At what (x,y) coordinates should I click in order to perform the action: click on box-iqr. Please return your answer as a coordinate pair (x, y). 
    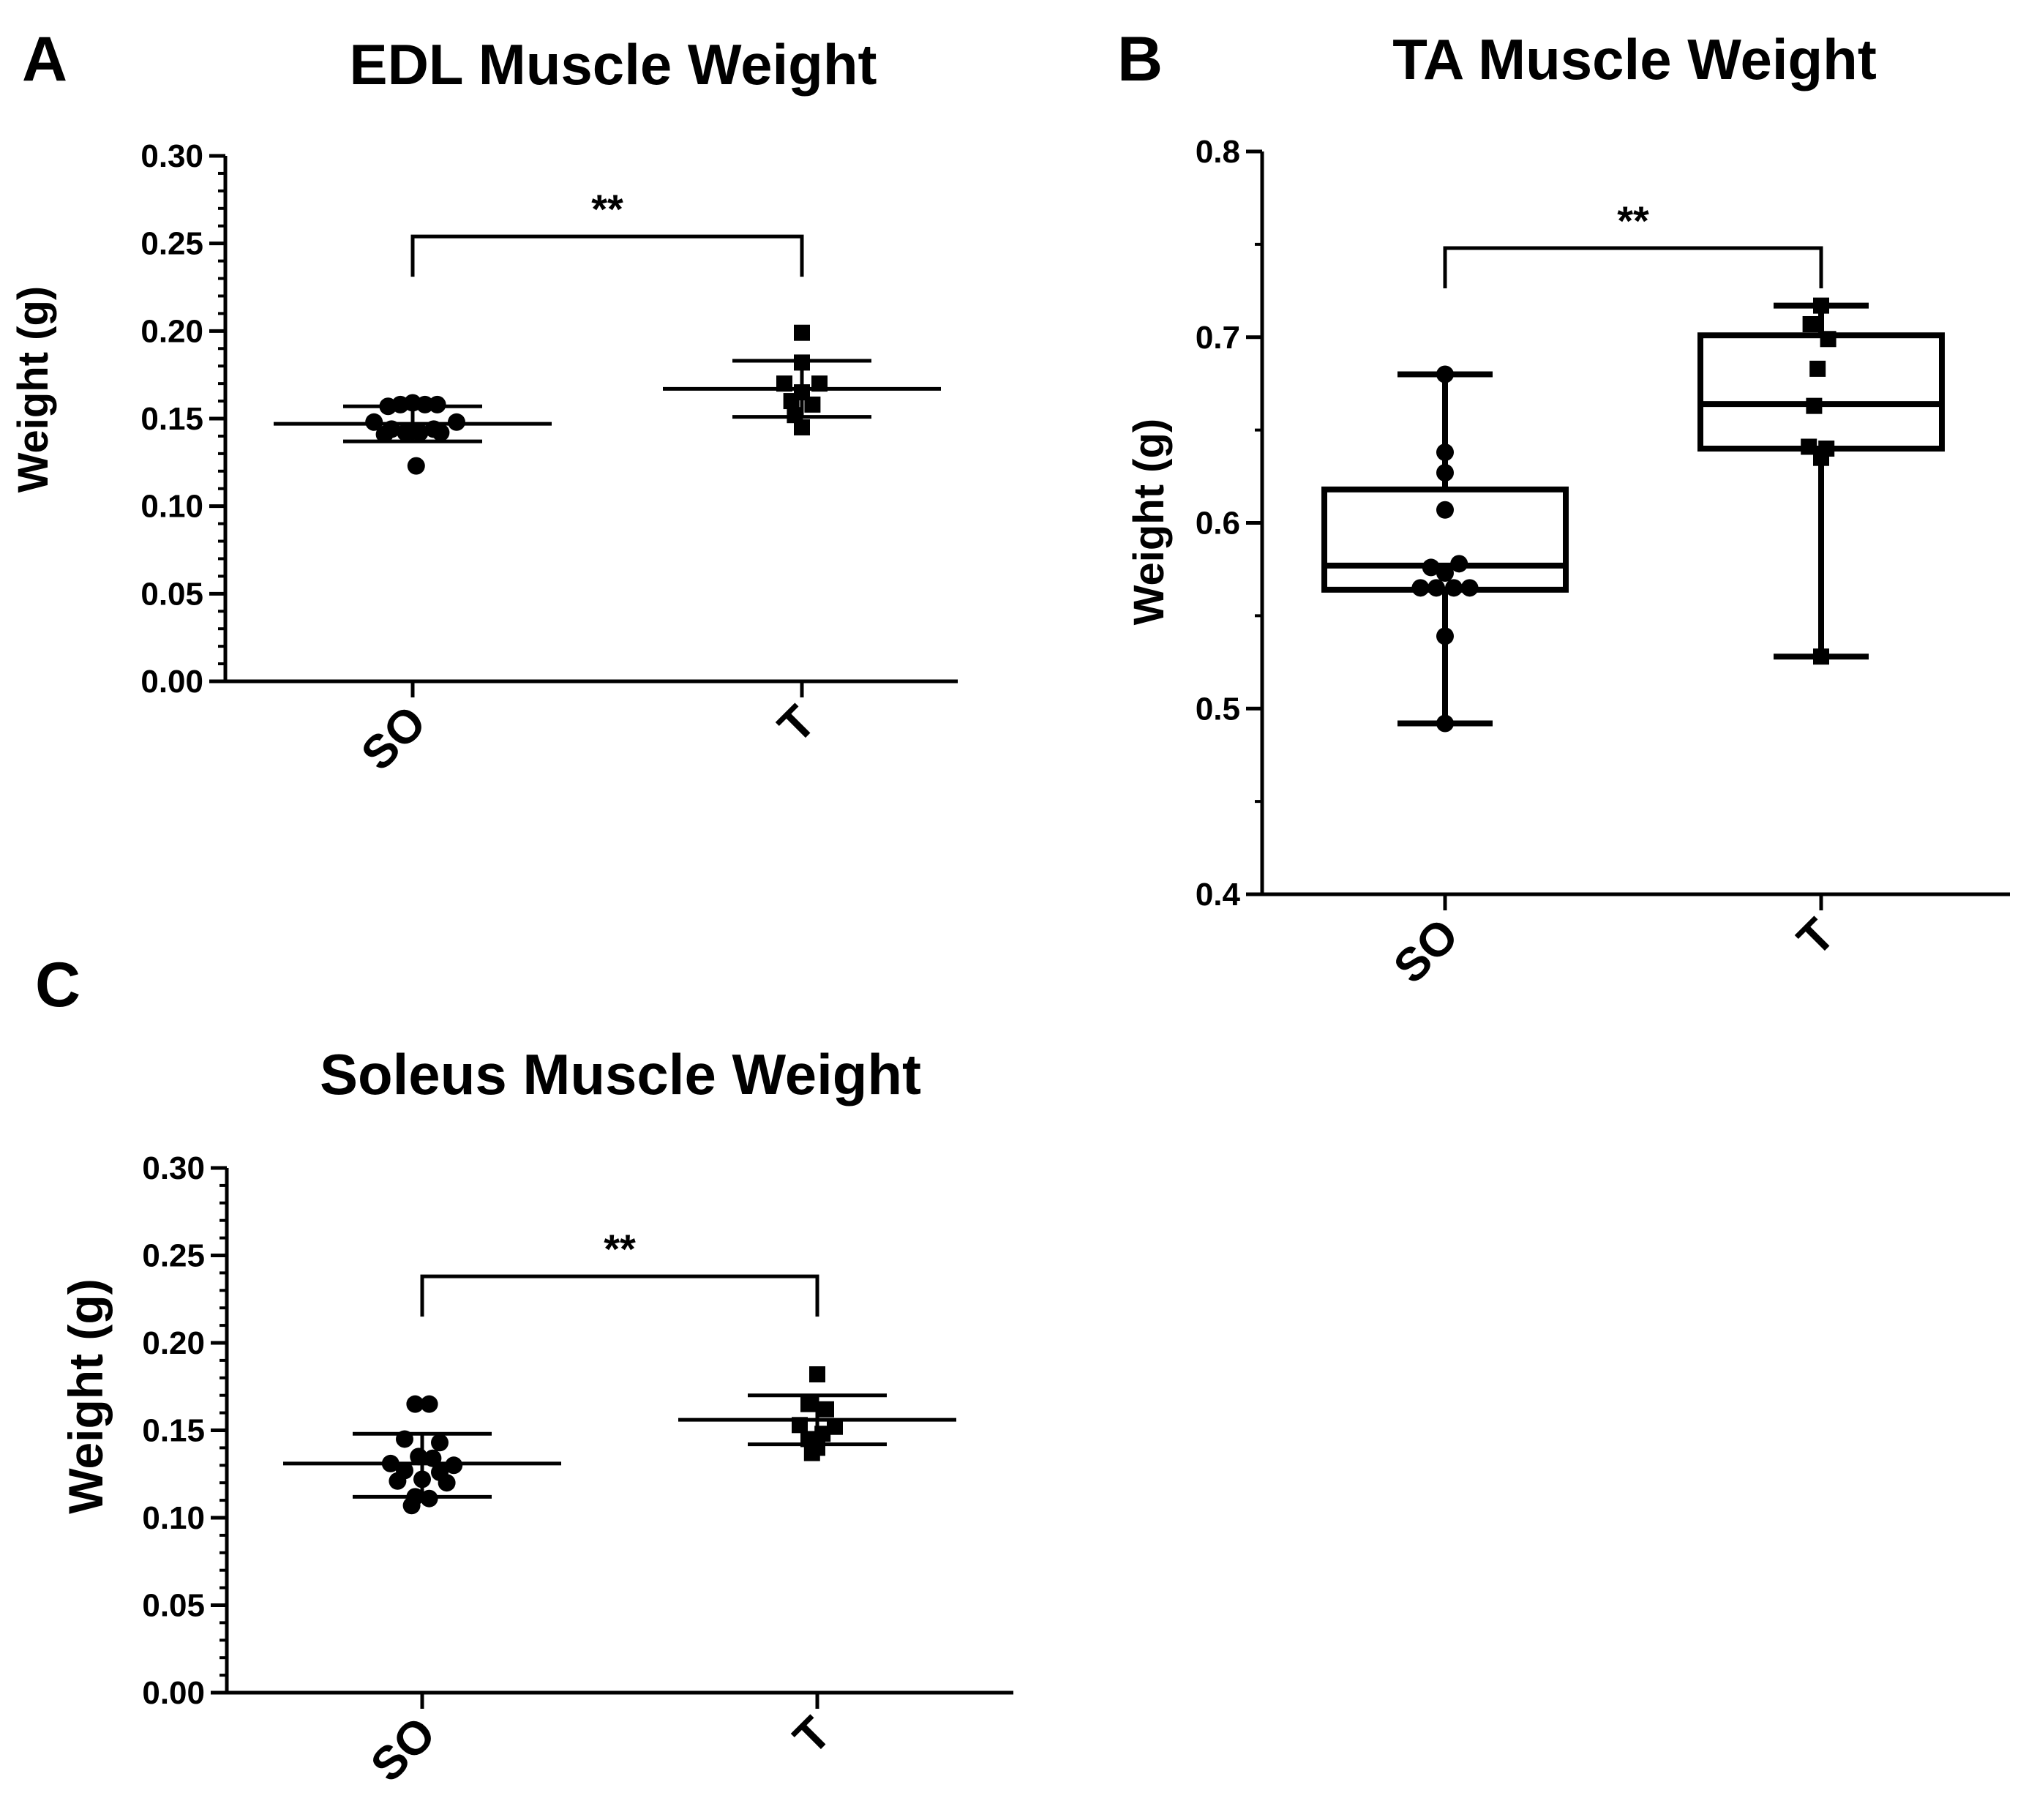
    Looking at the image, I should click on (1445, 539).